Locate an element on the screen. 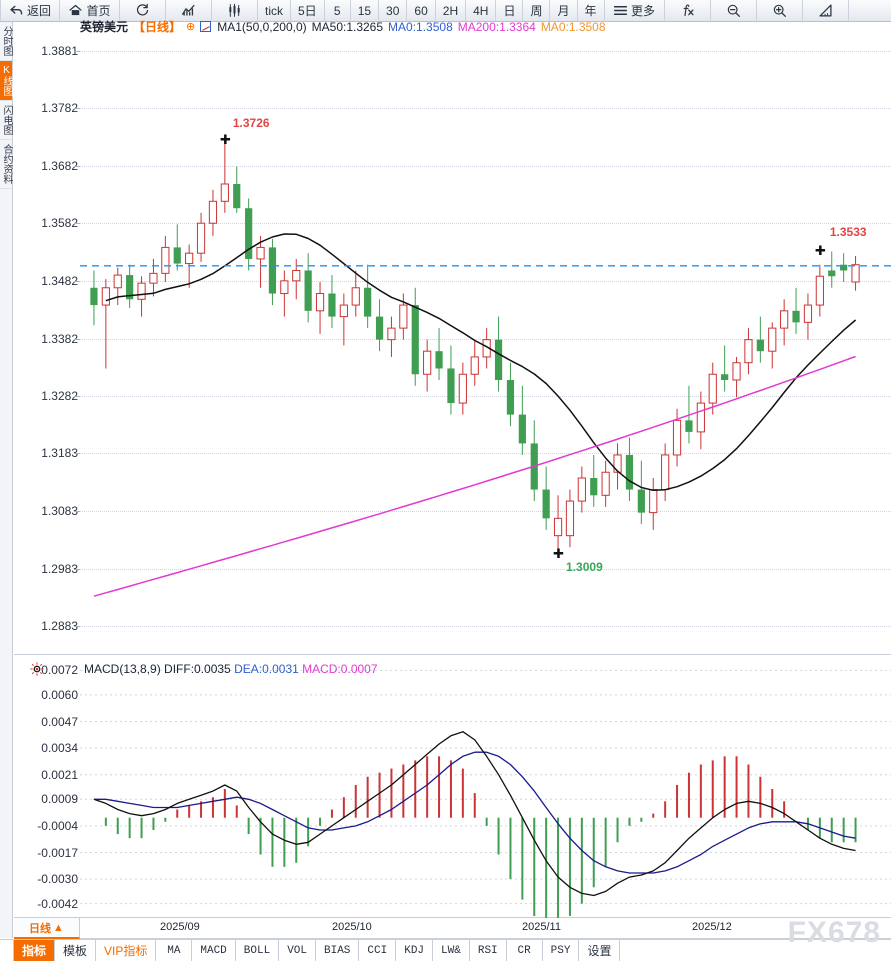 The width and height of the screenshot is (891, 961). home-button: 首页 is located at coordinates (90, 10).